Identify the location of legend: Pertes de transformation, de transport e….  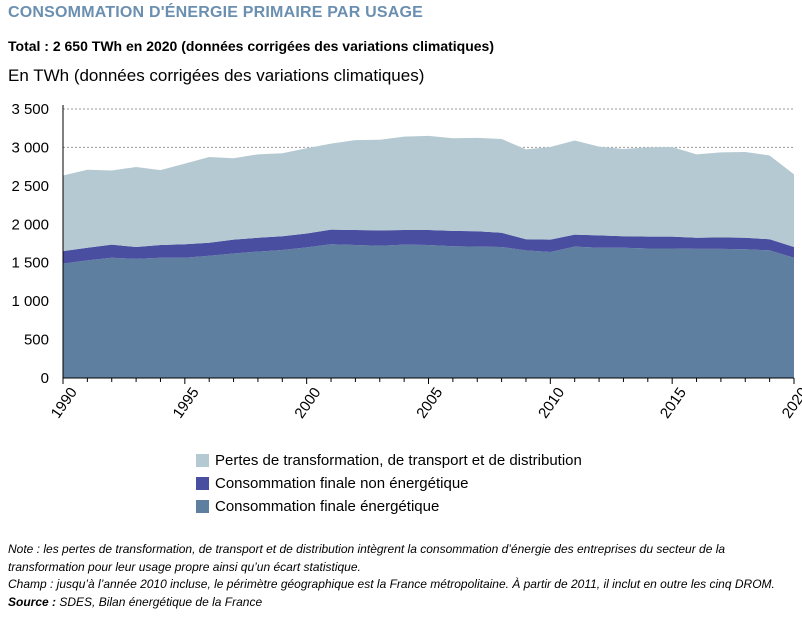
(389, 483).